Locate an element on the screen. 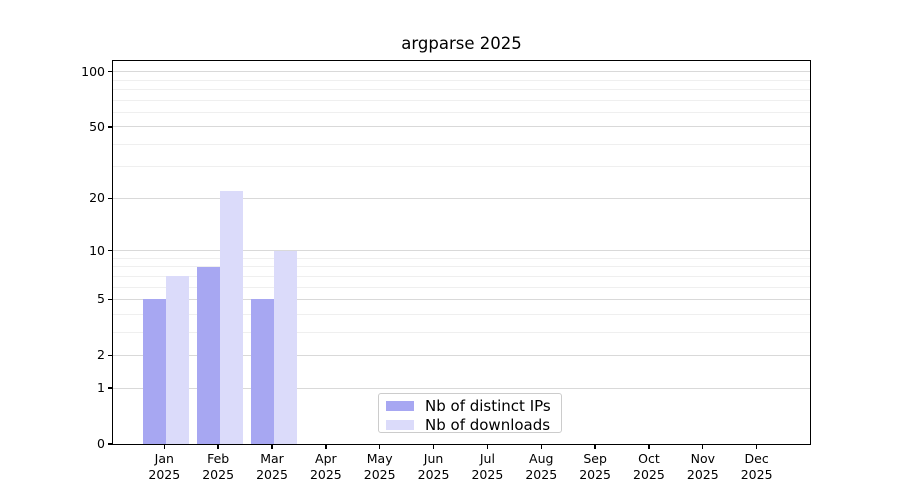  x-tick-label: May 2025 is located at coordinates (380, 466).